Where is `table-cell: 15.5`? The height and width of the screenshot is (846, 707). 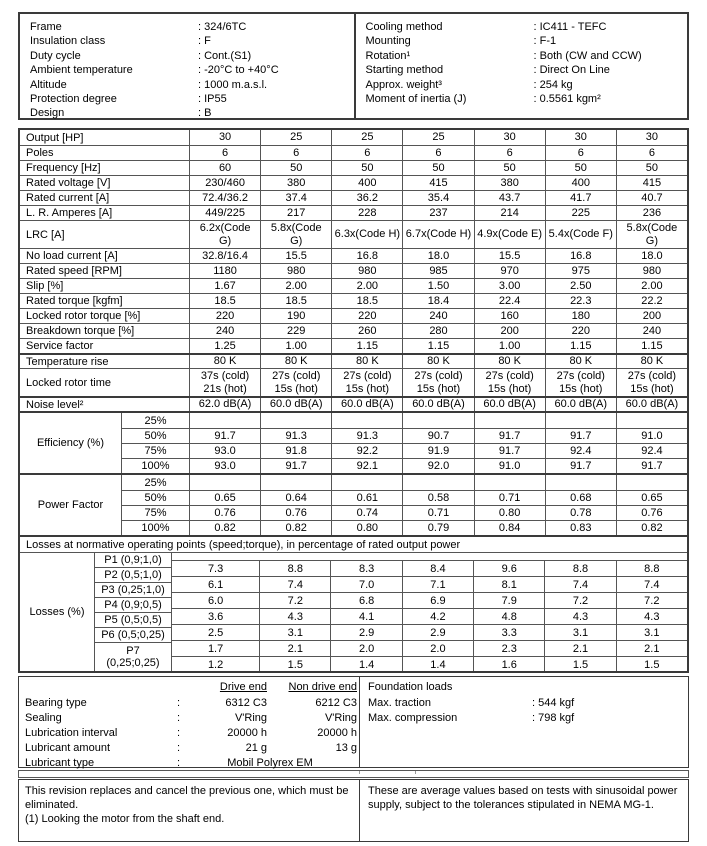
table-cell: 15.5 is located at coordinates (509, 256).